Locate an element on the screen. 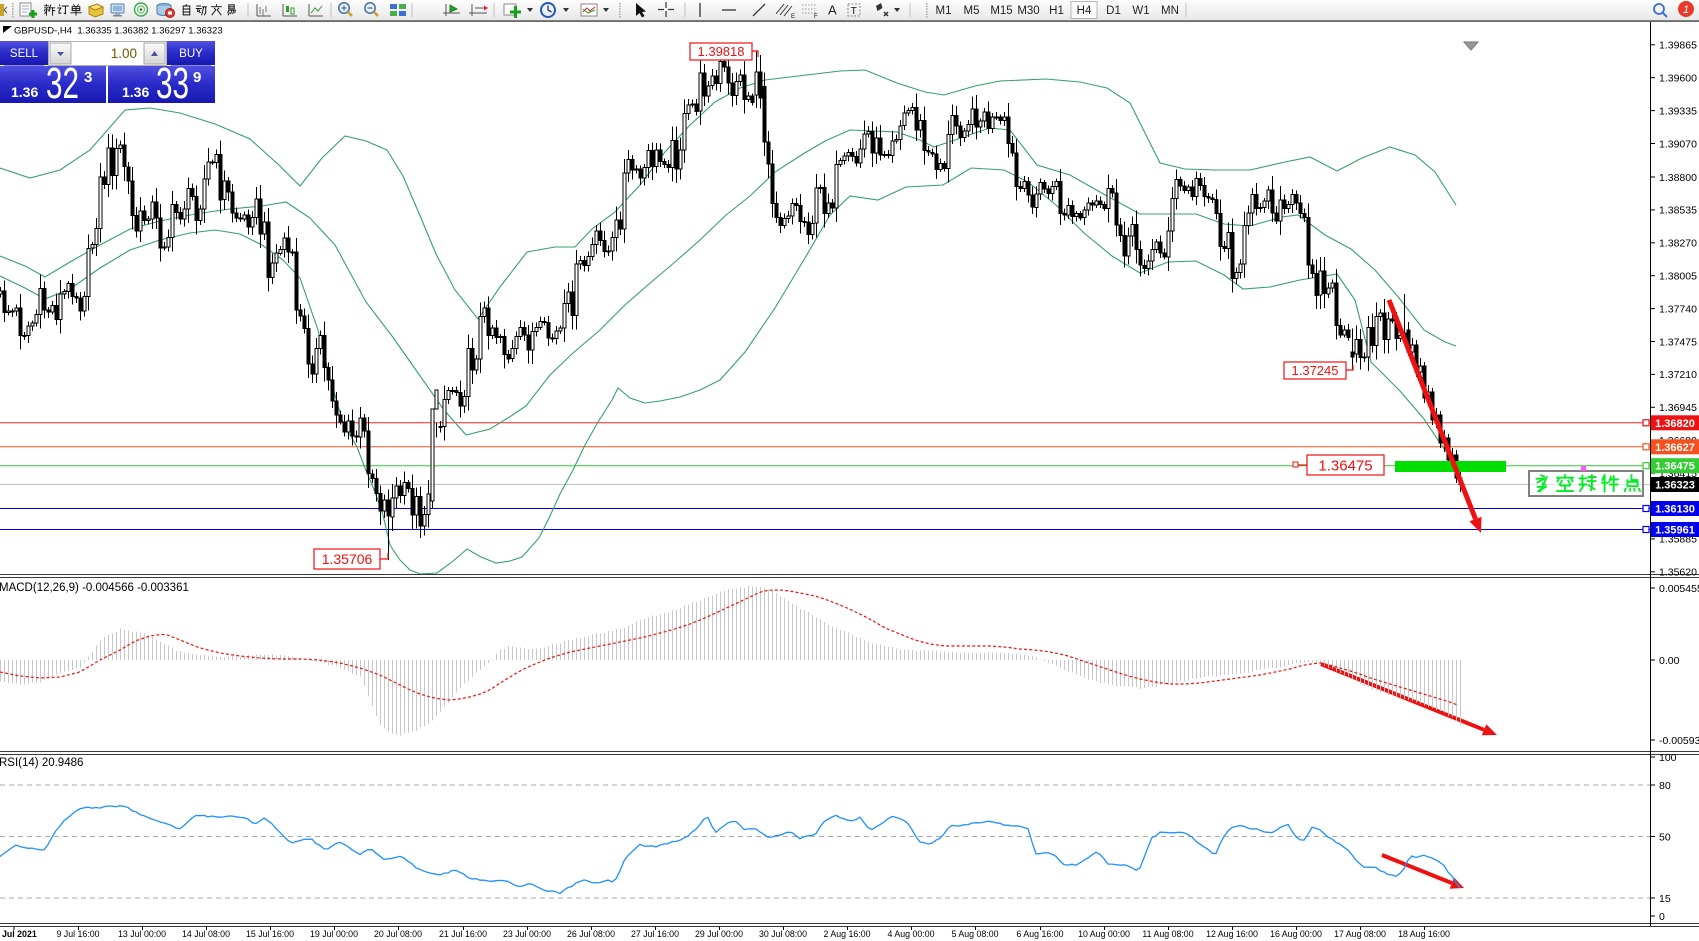 This screenshot has width=1699, height=941. svg-text: 15 is located at coordinates (1665, 899).